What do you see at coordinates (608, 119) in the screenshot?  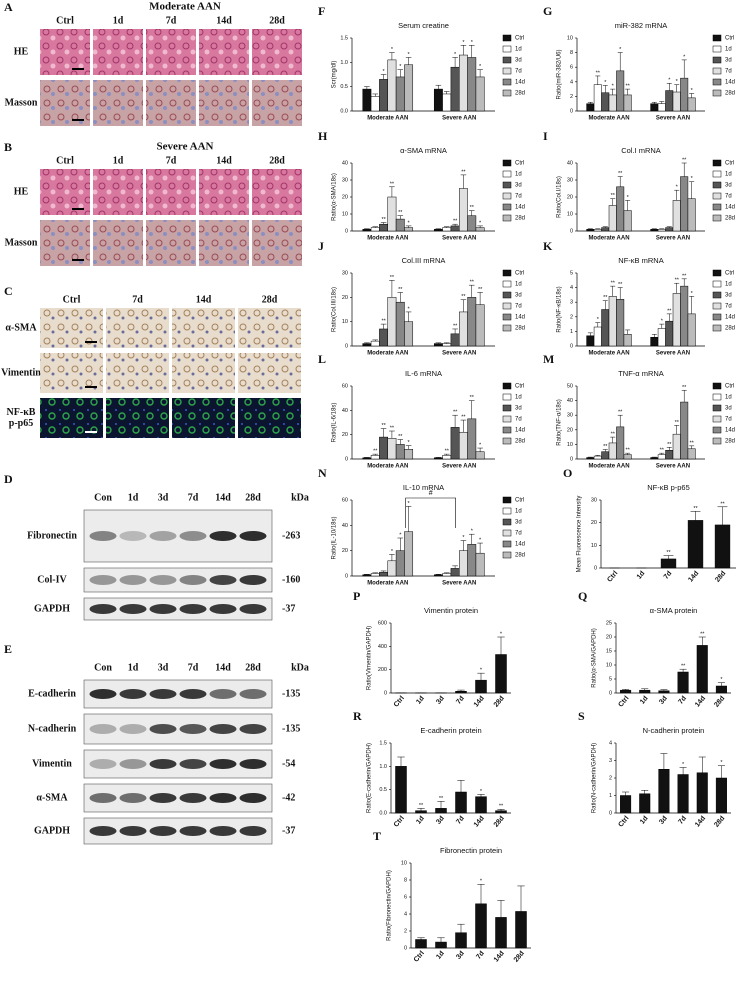 I see `x-tick-label: Moderate AAN` at bounding box center [608, 119].